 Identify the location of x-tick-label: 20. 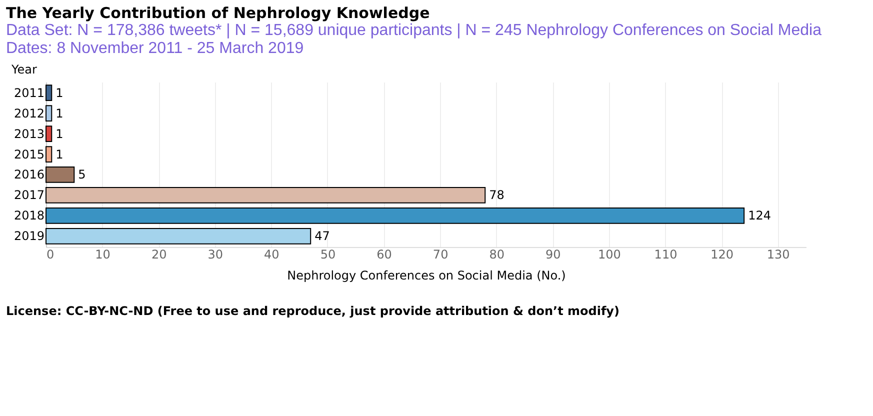
(159, 255).